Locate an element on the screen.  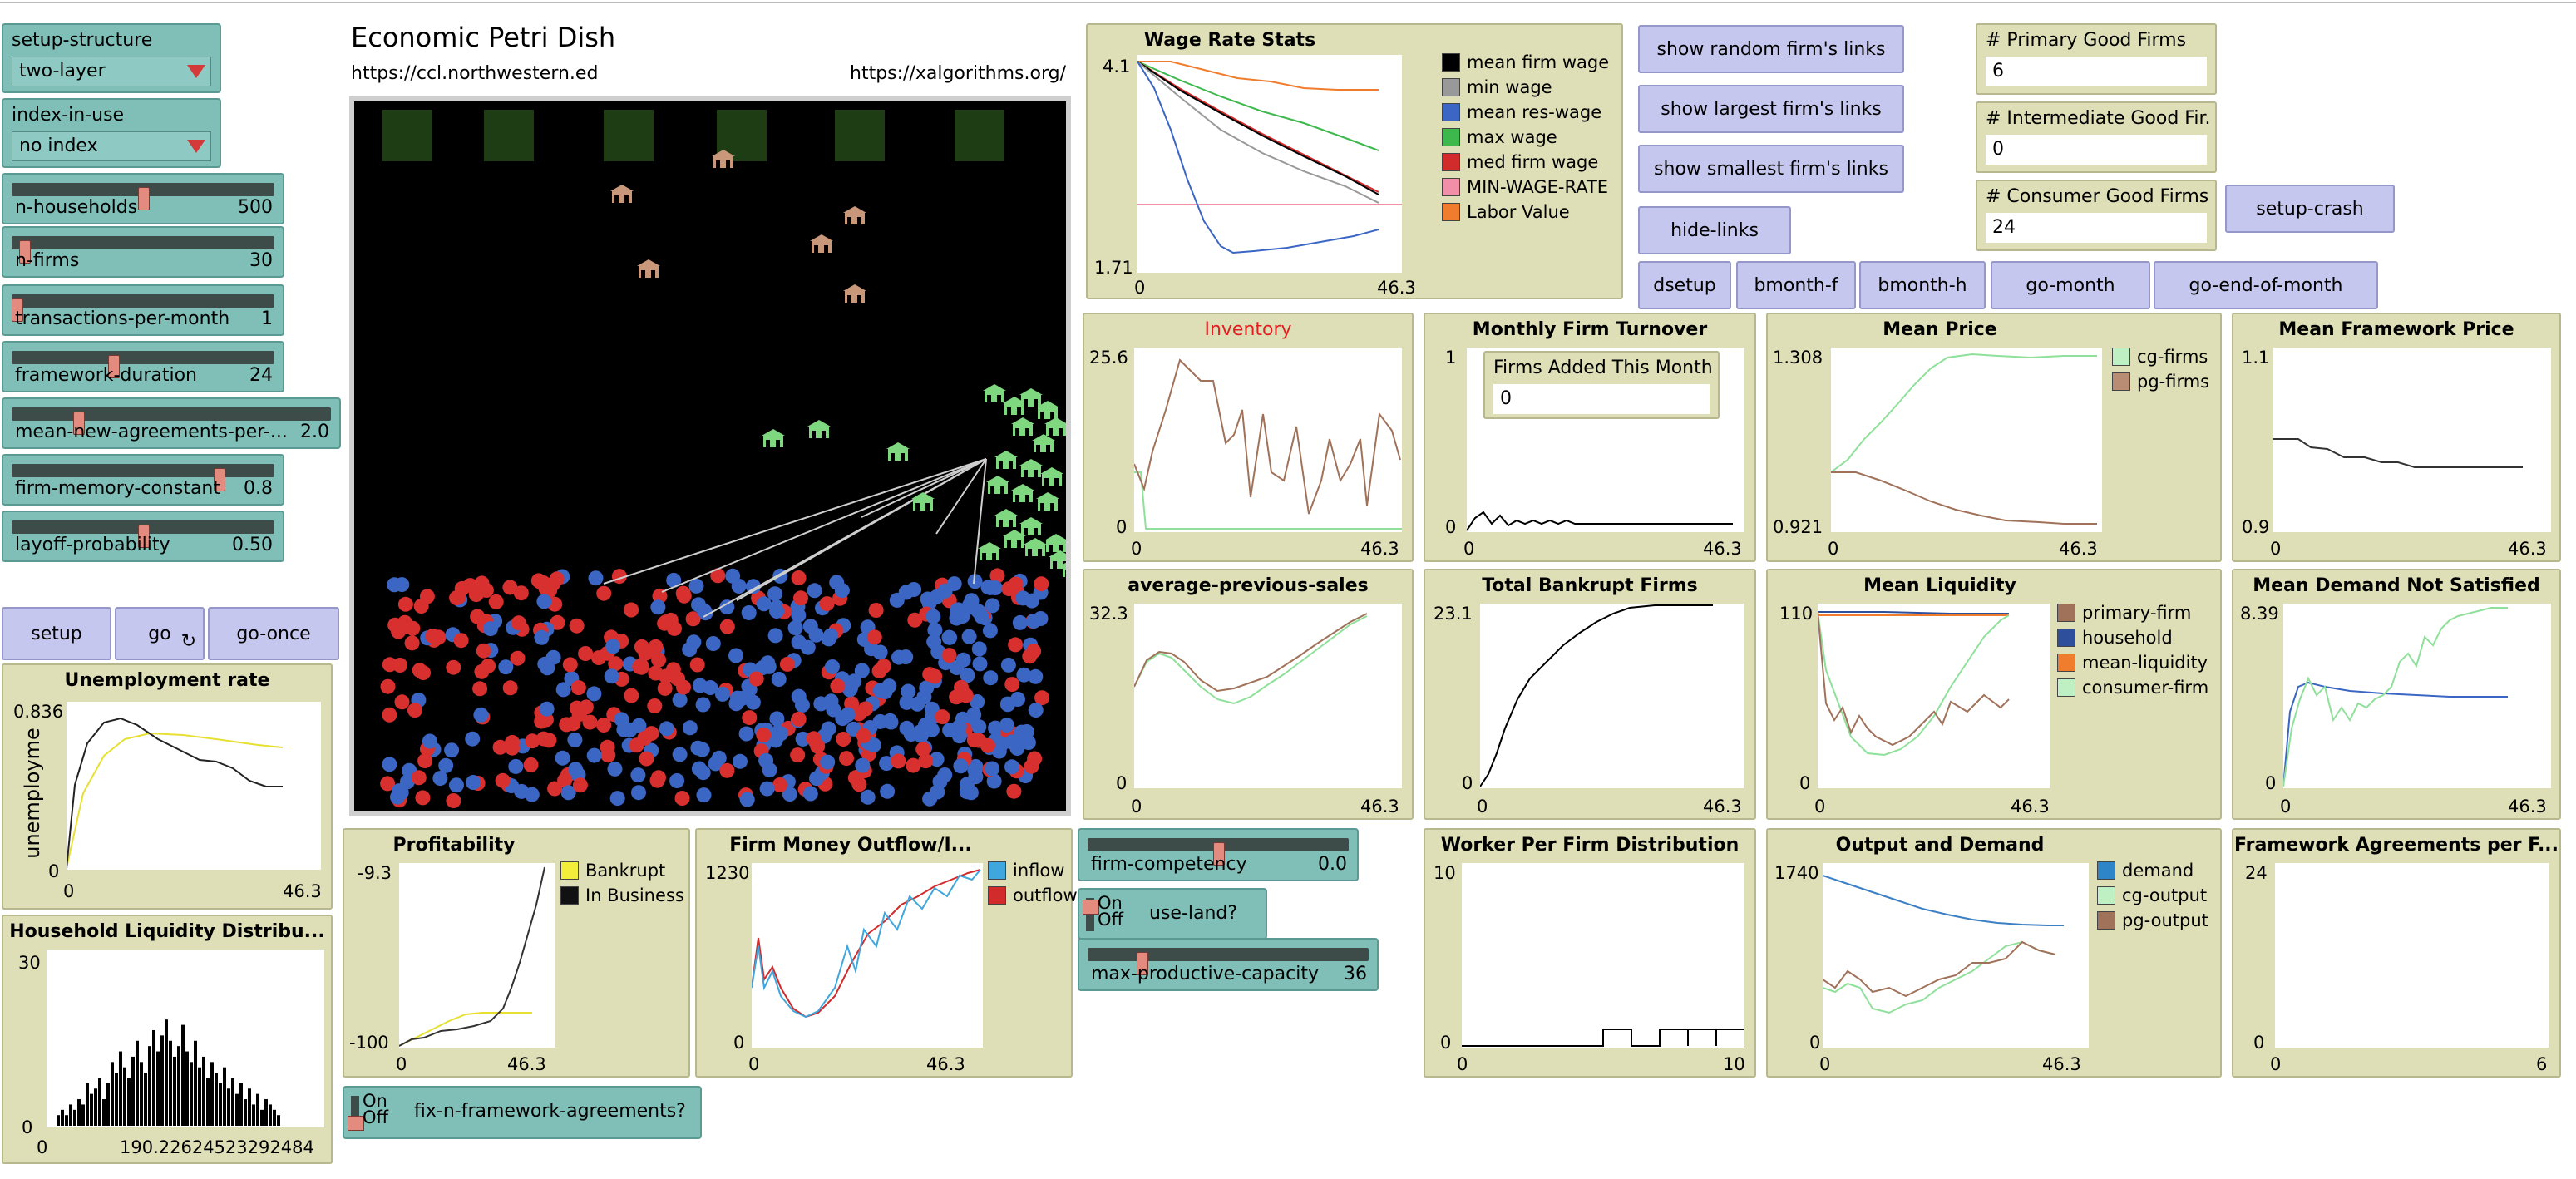
fix-n-framework-agreements-switch: On Off fix-n-framework-agreements? is located at coordinates (522, 1112).